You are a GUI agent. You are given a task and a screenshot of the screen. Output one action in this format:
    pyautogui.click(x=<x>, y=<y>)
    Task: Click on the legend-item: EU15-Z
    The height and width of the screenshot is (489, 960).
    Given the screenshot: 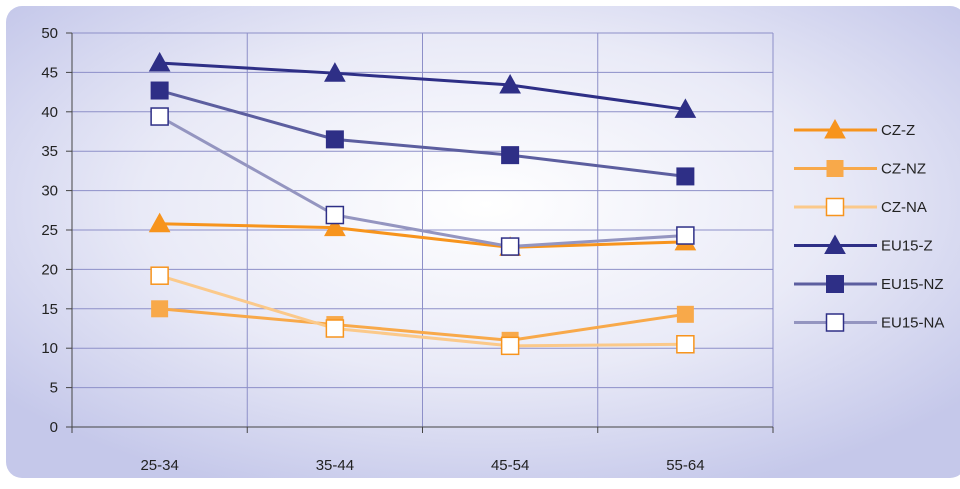 What is the action you would take?
    pyautogui.click(x=863, y=244)
    